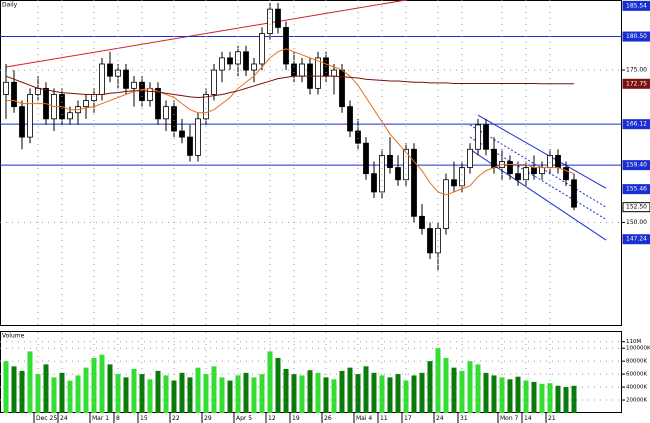 This screenshot has height=423, width=650. Describe the element at coordinates (636, 83) in the screenshot. I see `price-tag-label: 172.75` at that location.